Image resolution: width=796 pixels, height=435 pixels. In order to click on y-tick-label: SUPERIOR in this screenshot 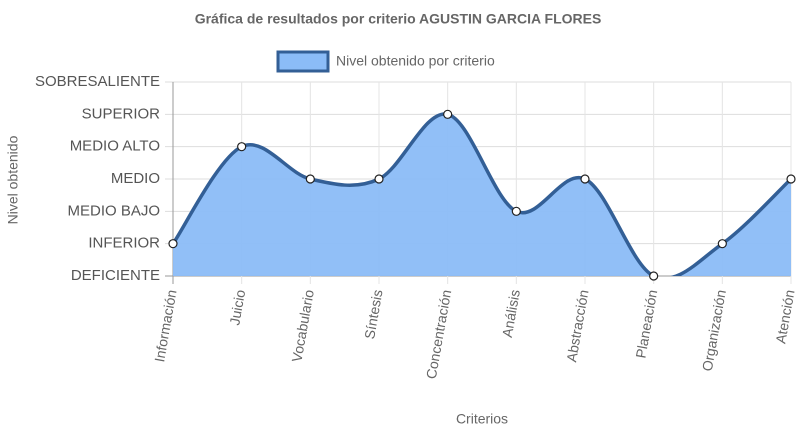, I will do `click(121, 113)`.